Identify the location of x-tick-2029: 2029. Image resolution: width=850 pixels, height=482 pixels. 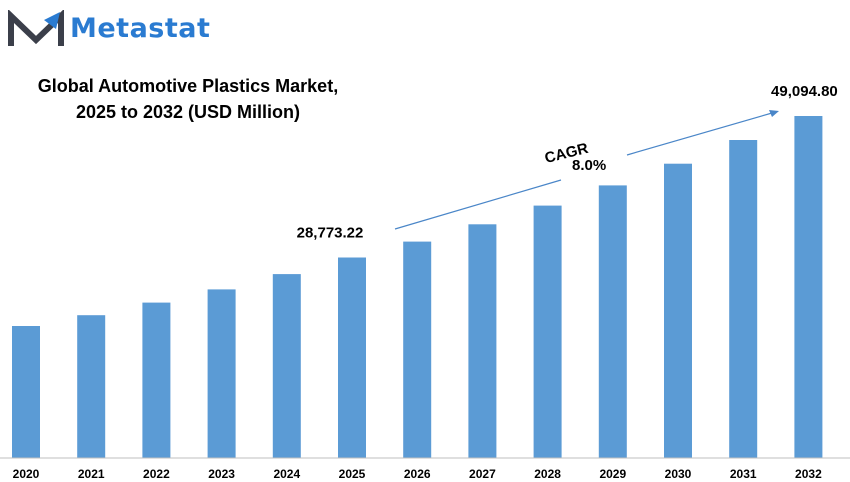
(612, 474).